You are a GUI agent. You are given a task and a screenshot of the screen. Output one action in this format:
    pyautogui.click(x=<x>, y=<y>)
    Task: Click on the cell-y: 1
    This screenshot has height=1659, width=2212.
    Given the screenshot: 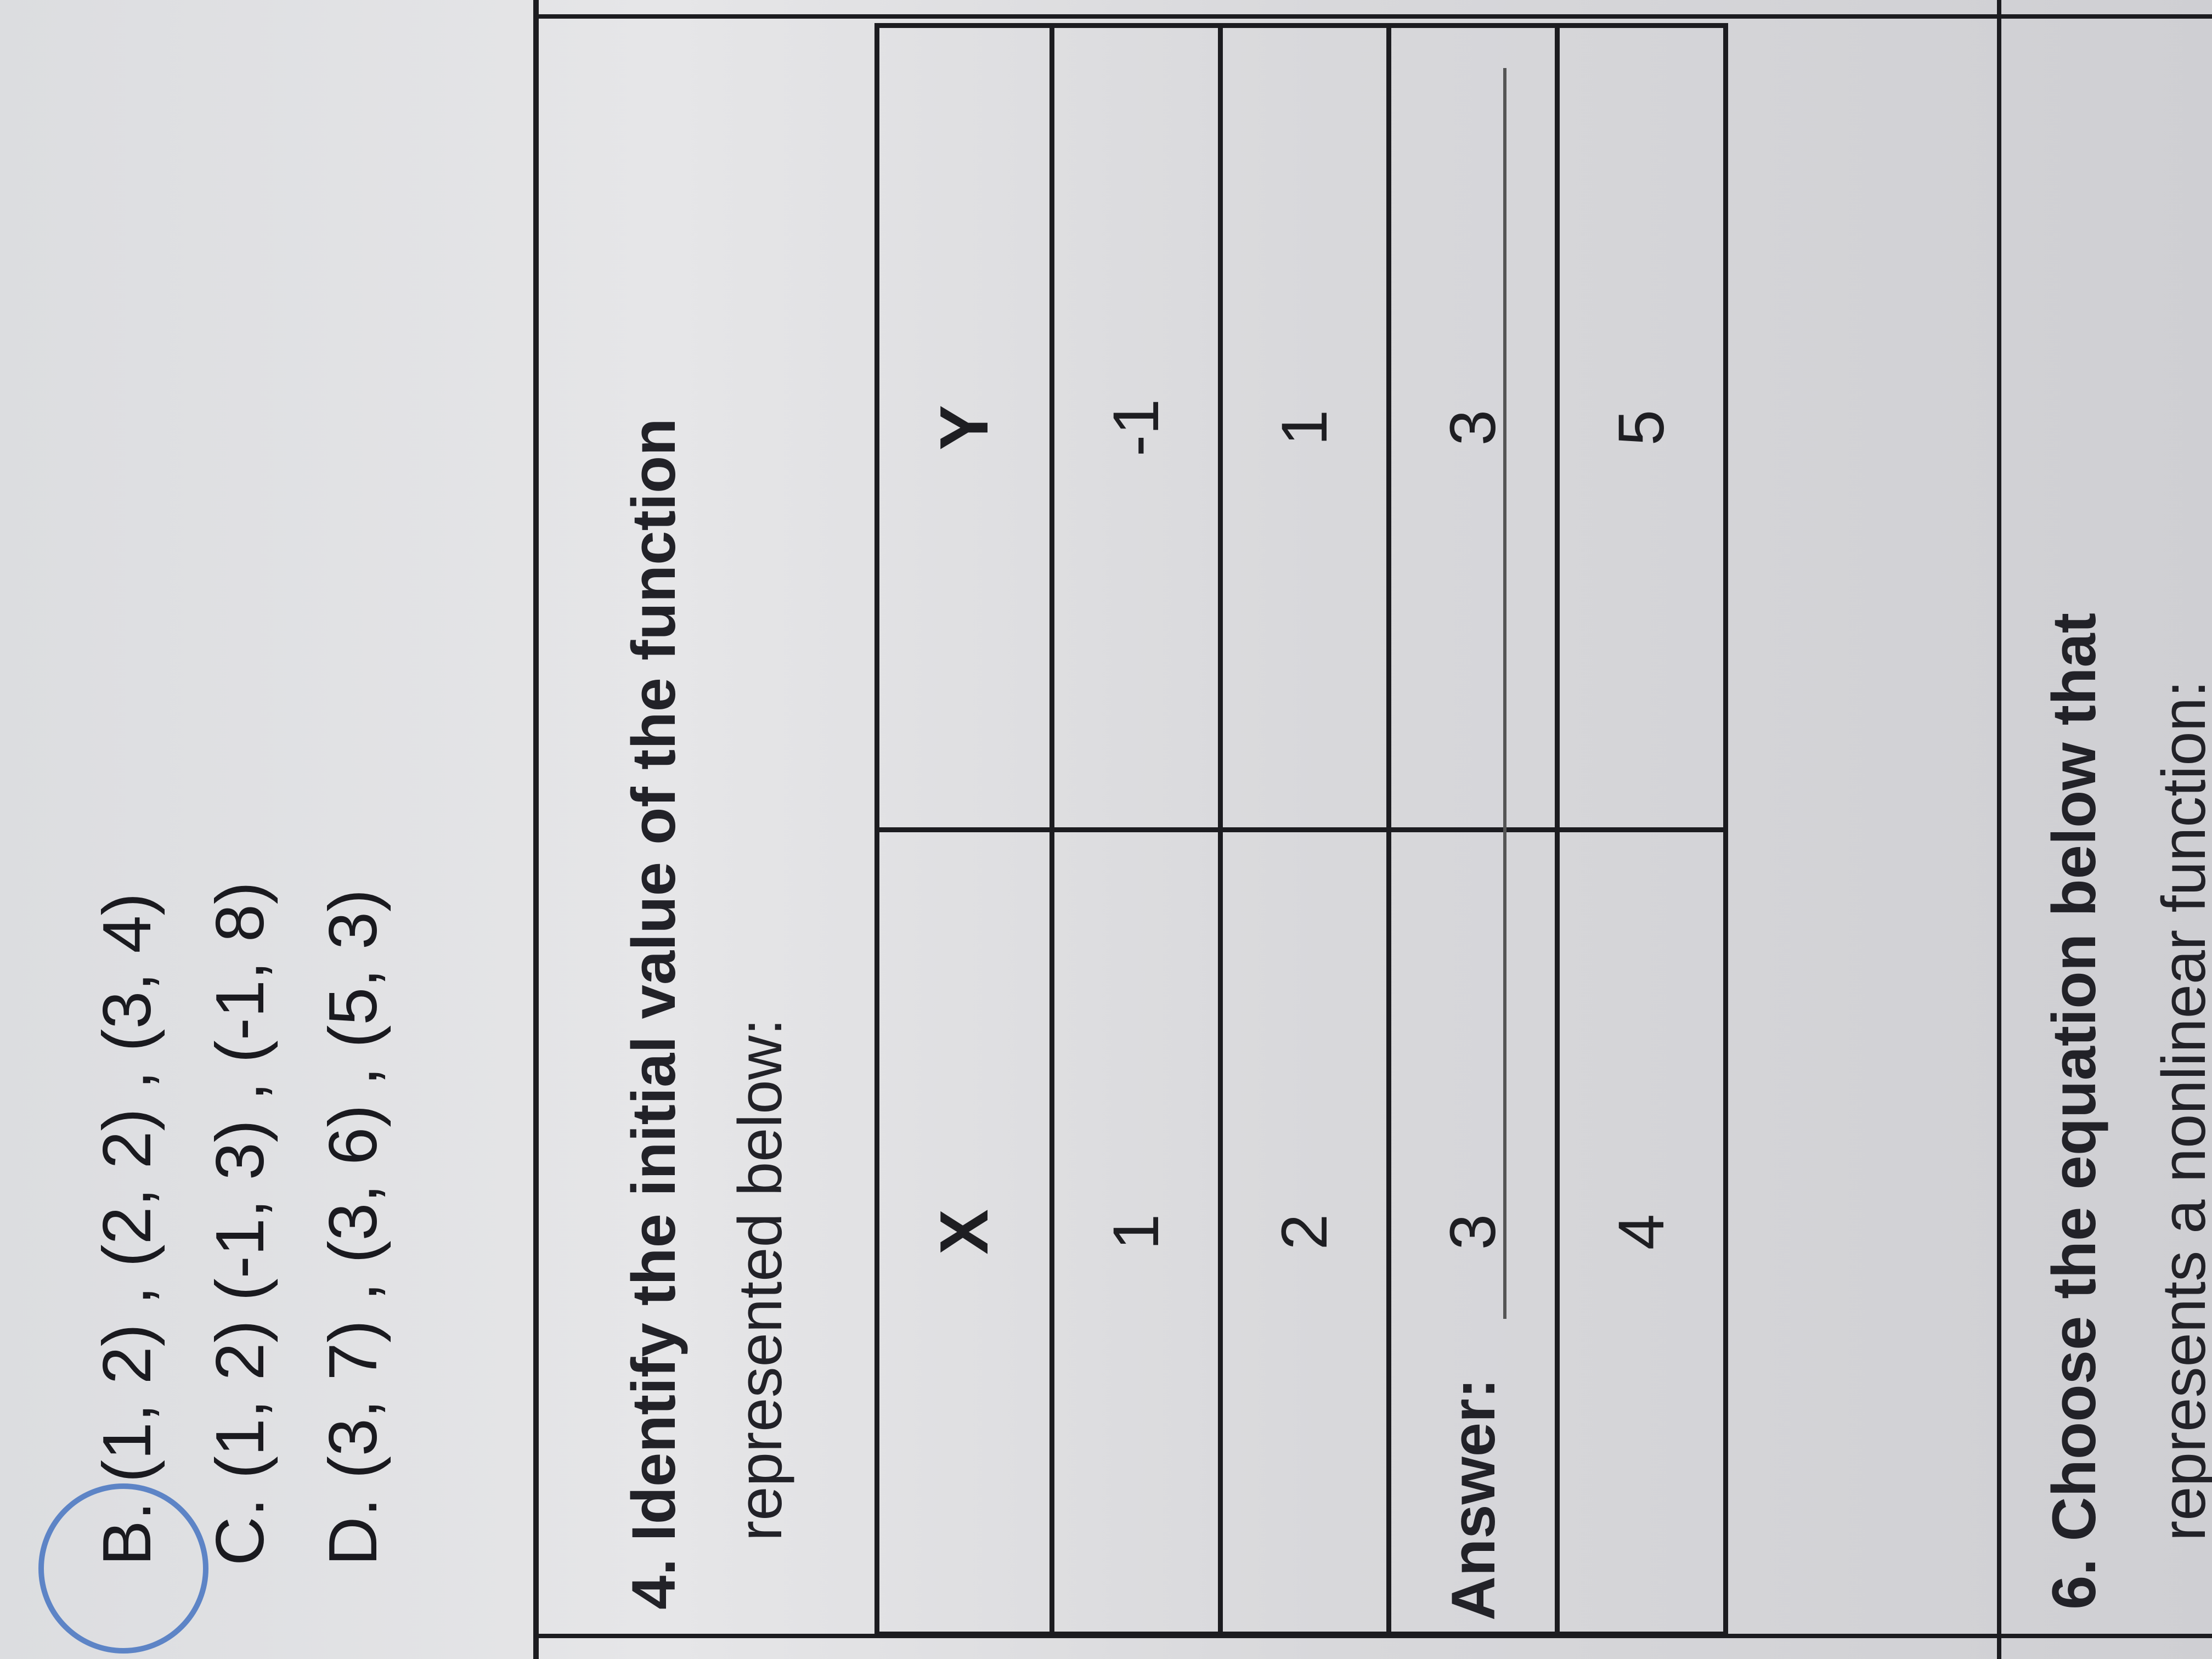 What is the action you would take?
    pyautogui.click(x=1304, y=428)
    